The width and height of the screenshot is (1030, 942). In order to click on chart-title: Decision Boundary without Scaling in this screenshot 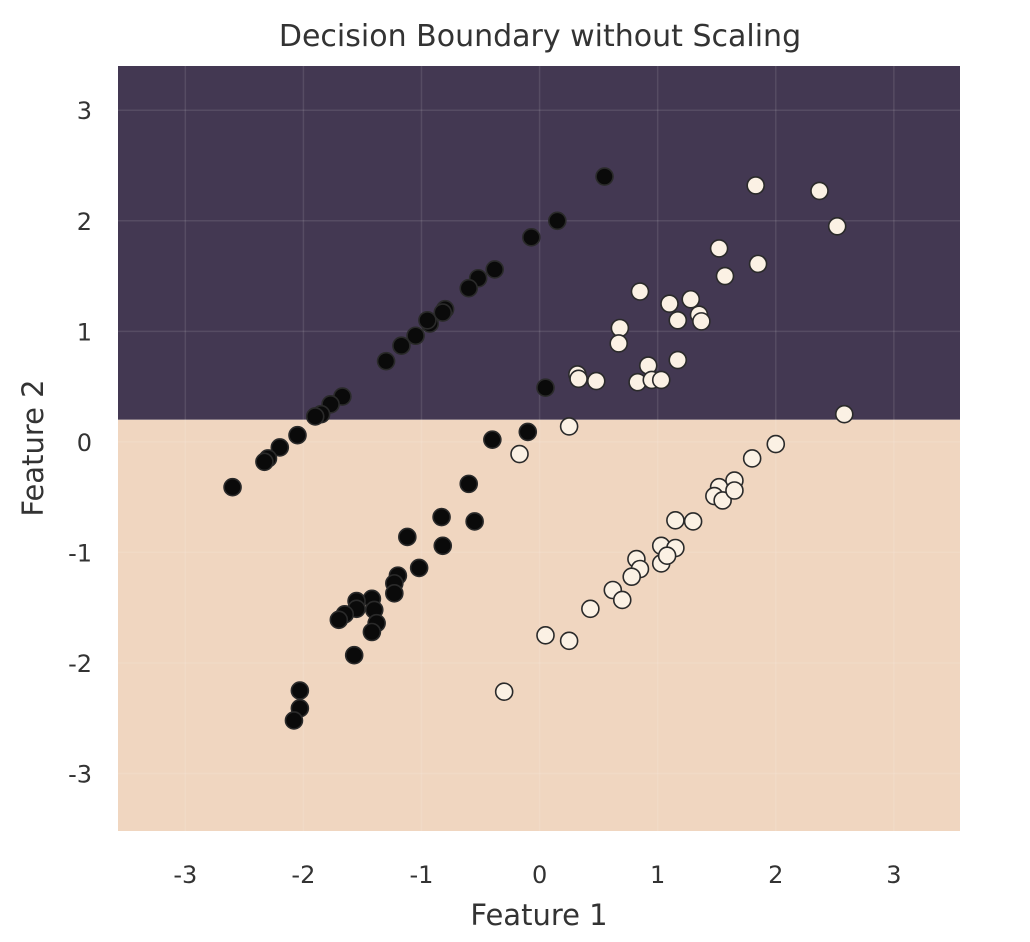, I will do `click(540, 36)`.